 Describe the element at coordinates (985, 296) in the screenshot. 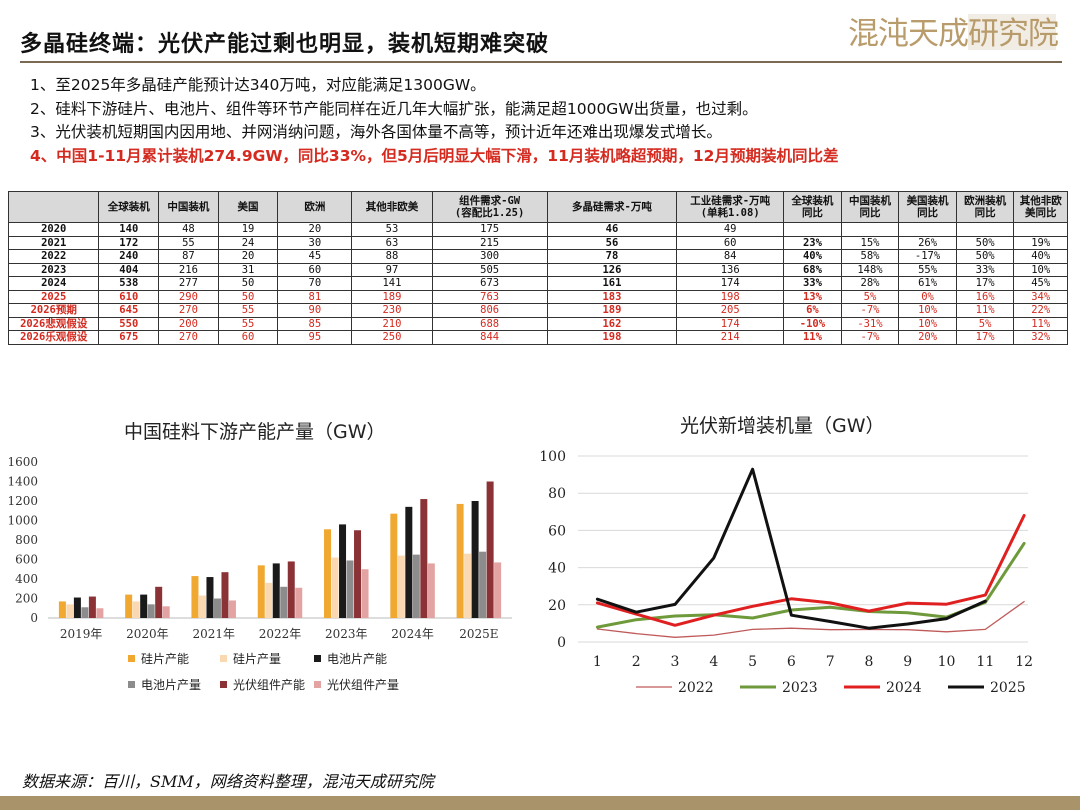

I see `table-cell: 16%` at that location.